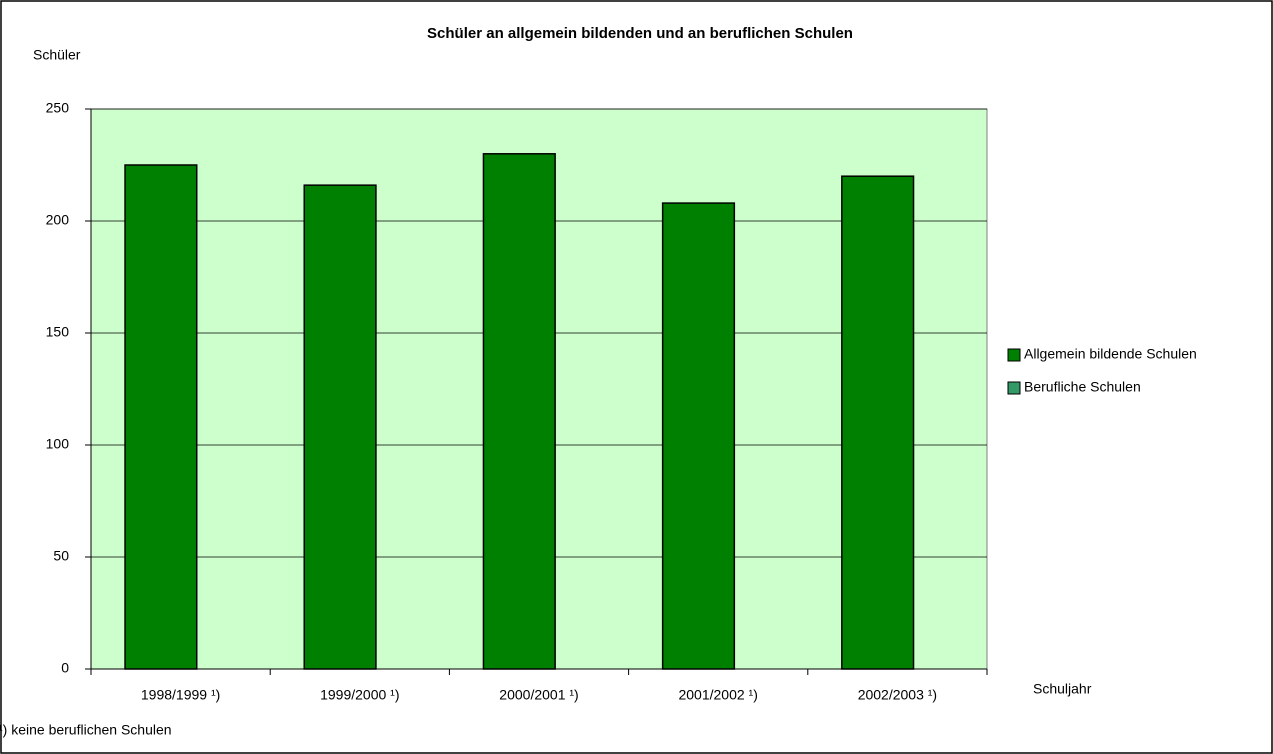  Describe the element at coordinates (57, 55) in the screenshot. I see `y-axis-label: Schüler` at that location.